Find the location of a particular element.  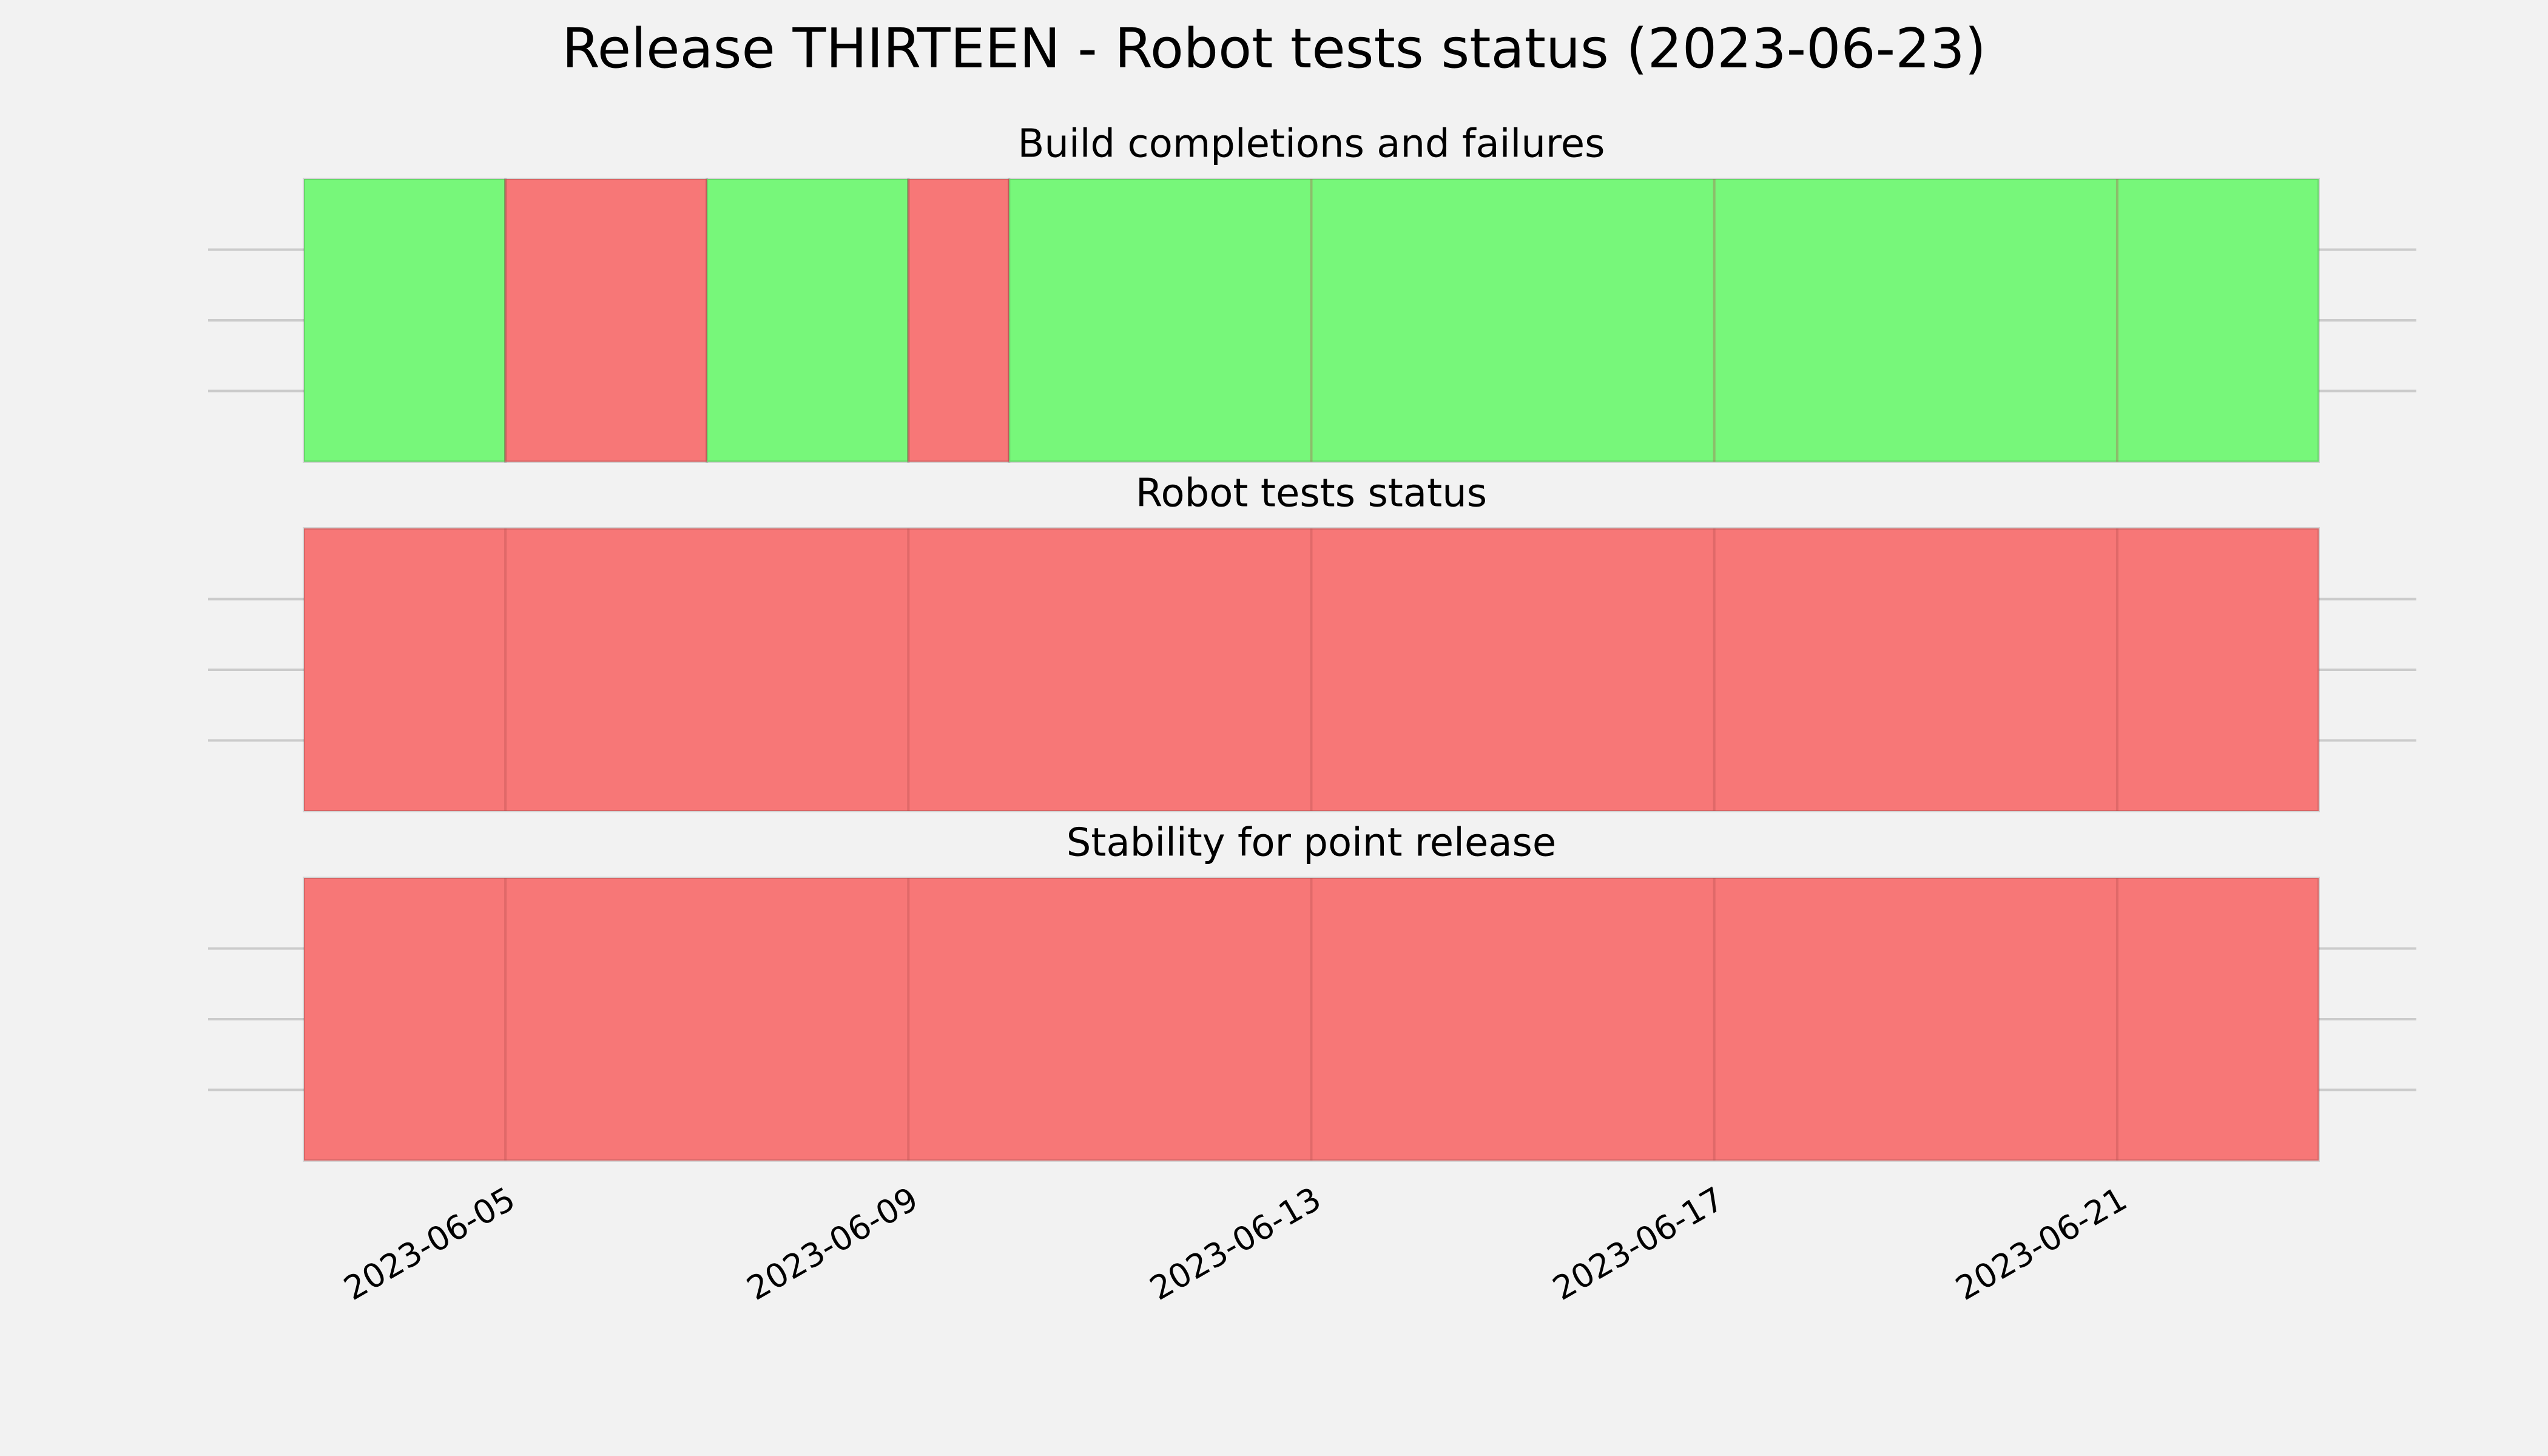

panel-title: Robot tests status is located at coordinates (1311, 493).